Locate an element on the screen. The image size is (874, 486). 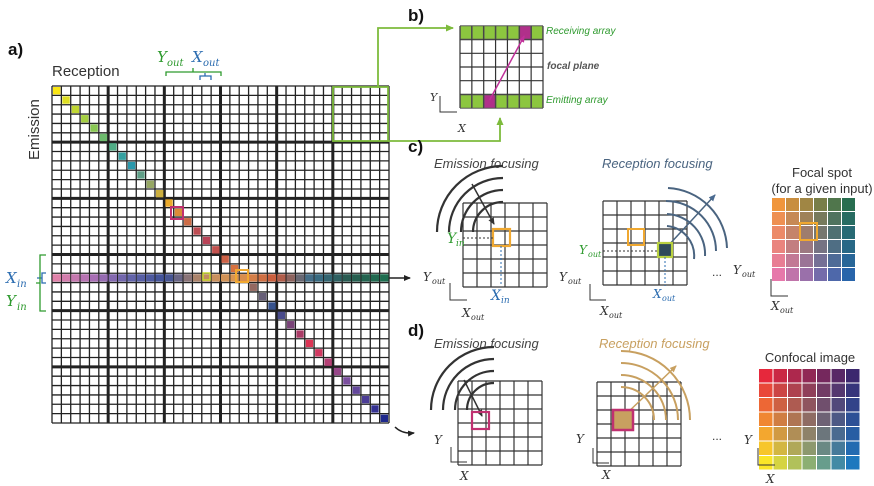
c-focal-spot-grid is located at coordinates (813, 239).